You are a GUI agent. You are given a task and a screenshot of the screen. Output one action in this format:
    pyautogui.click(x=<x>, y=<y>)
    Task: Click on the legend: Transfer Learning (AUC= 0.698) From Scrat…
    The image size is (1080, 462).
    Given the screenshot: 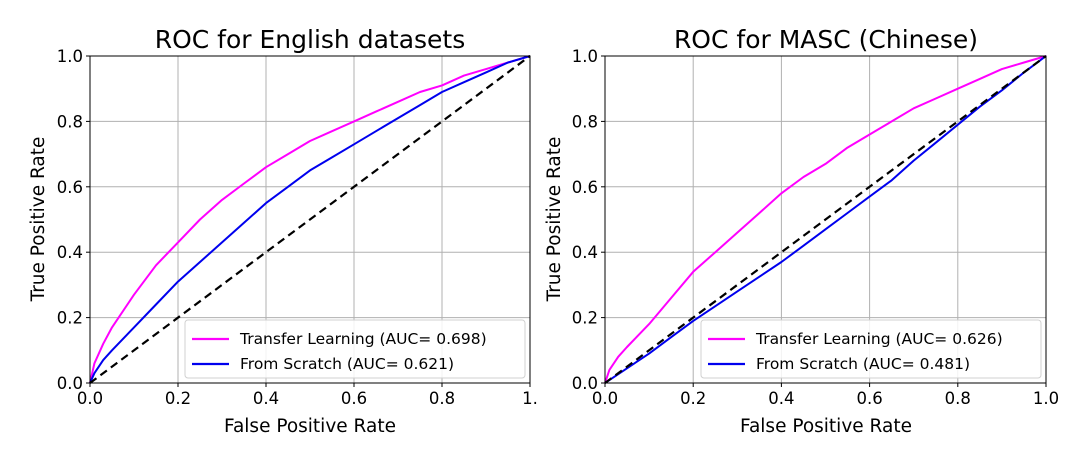 What is the action you would take?
    pyautogui.click(x=355, y=349)
    